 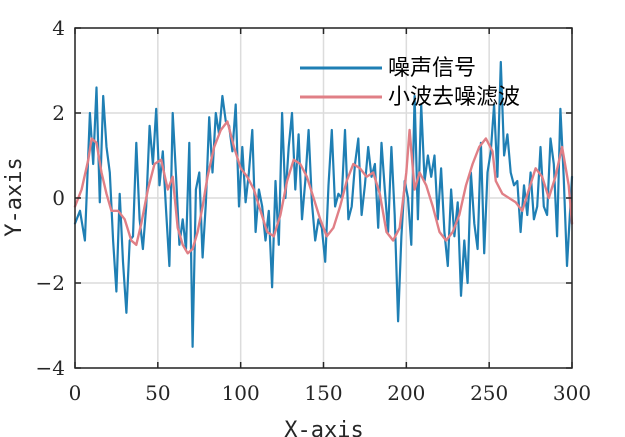 What do you see at coordinates (410, 83) in the screenshot?
I see `legend: 噪声信号 小波去噪滤波` at bounding box center [410, 83].